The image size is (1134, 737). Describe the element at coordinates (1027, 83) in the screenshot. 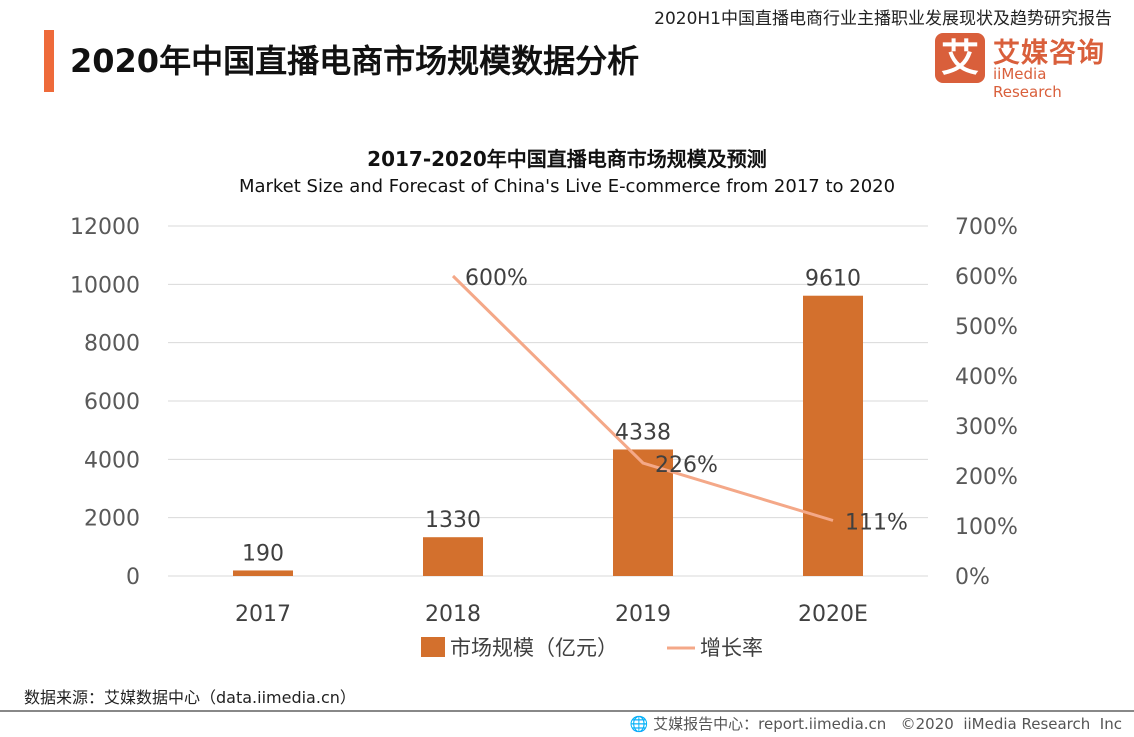

I see `logo-en: iiMedia Research` at that location.